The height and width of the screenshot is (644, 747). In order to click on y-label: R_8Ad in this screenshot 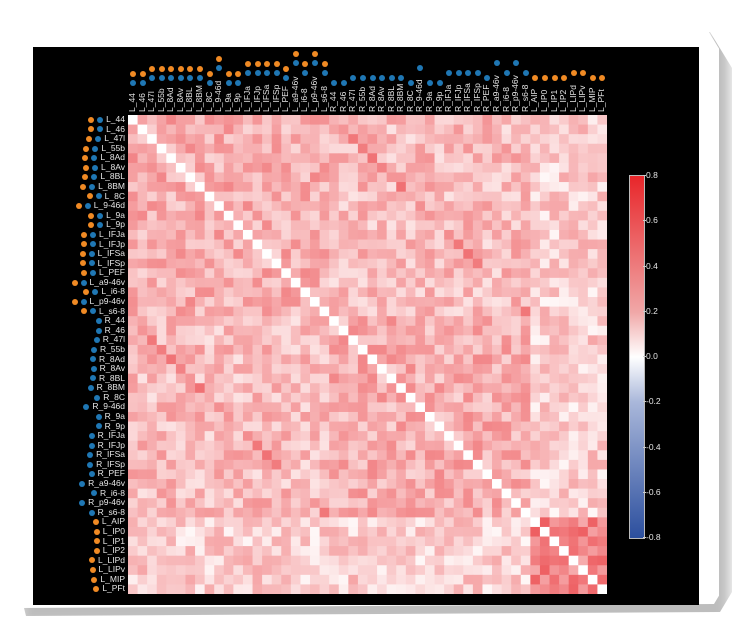, I will do `click(107, 359)`.